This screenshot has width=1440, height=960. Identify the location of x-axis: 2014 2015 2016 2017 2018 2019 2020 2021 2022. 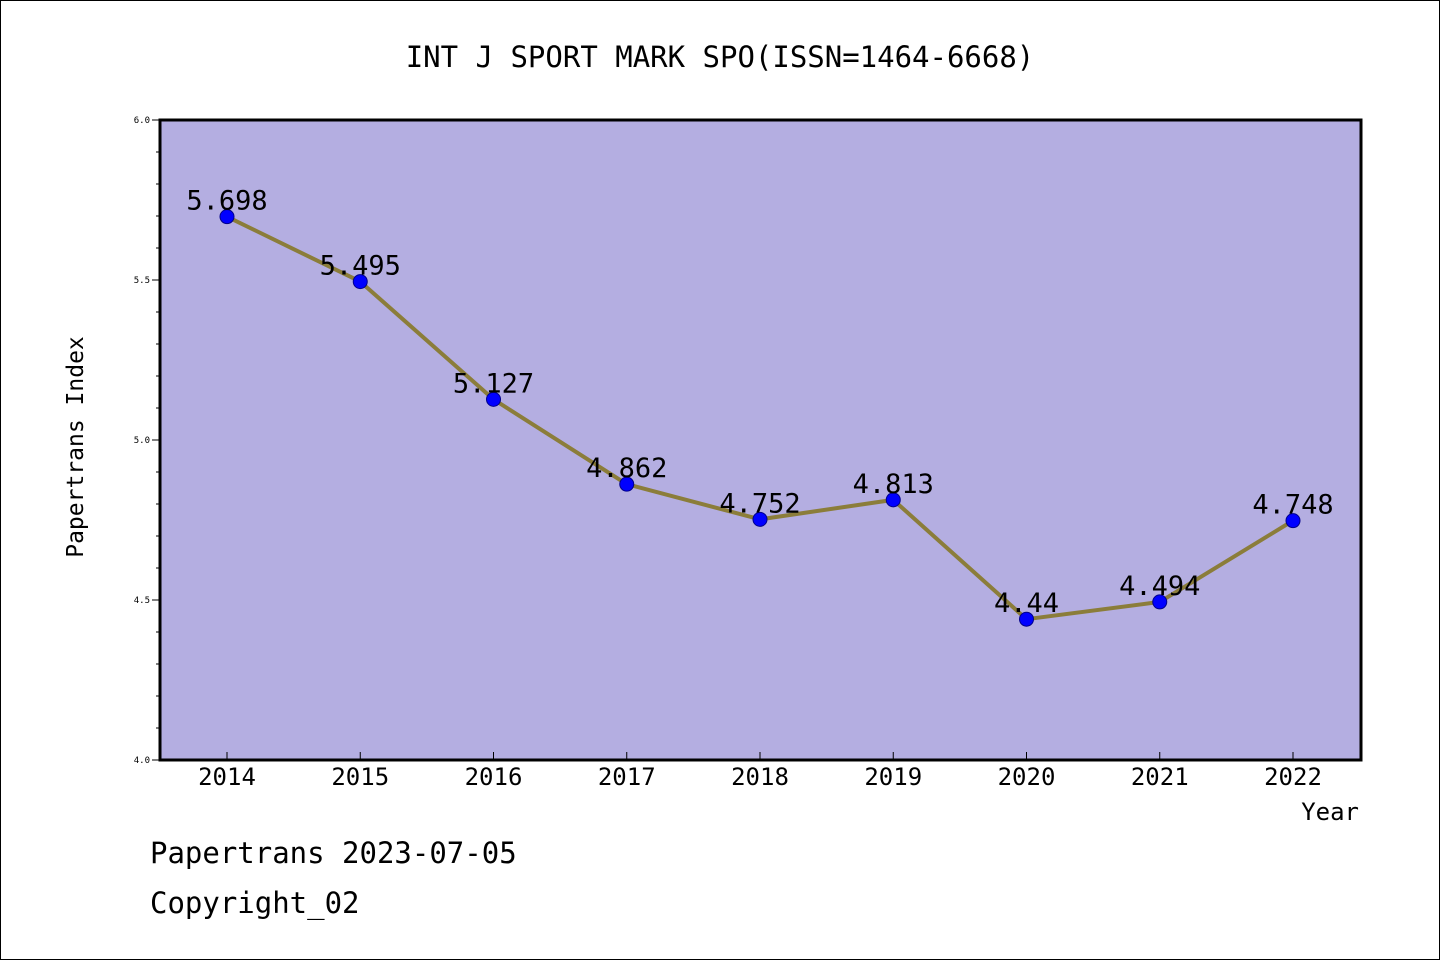
(760, 771).